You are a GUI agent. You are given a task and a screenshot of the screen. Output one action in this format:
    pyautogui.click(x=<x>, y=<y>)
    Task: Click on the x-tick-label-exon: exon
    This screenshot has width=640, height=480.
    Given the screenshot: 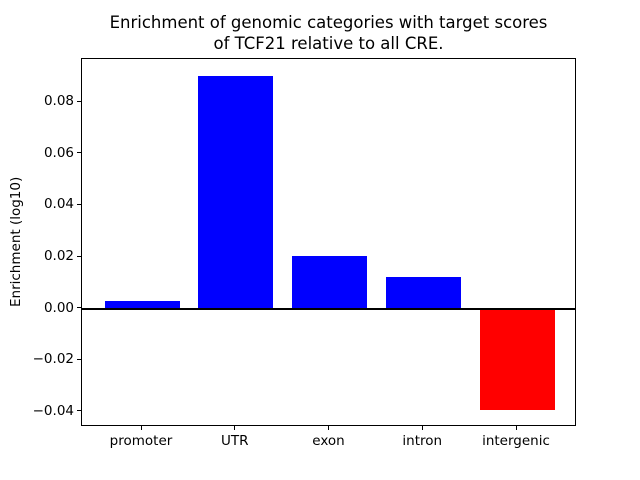 What is the action you would take?
    pyautogui.click(x=328, y=441)
    